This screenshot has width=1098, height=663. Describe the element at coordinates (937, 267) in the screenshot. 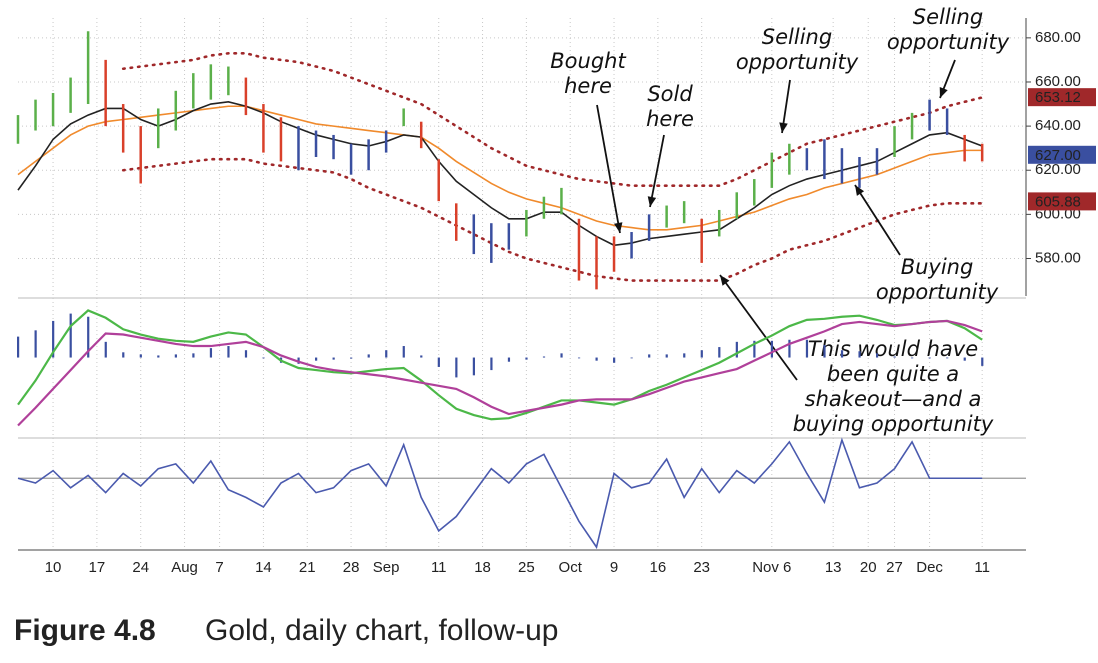

I see `annotation: Buying` at that location.